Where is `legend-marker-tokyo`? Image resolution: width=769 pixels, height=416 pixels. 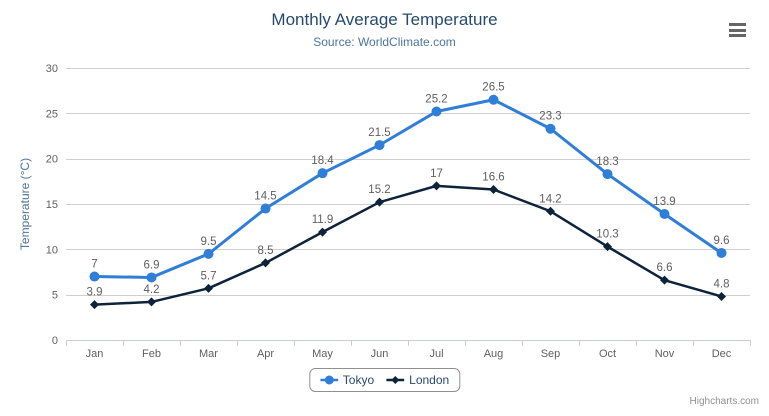 legend-marker-tokyo is located at coordinates (328, 380).